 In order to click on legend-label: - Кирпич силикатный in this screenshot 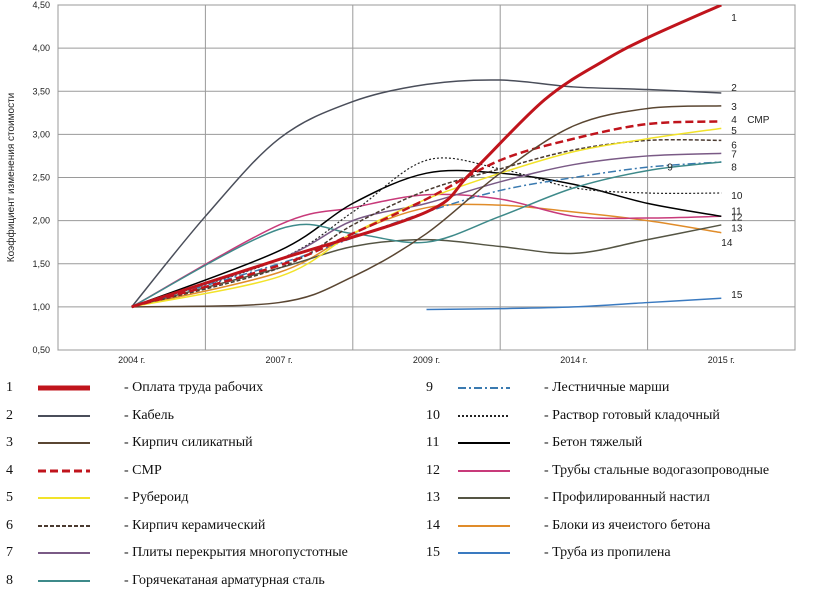, I will do `click(188, 442)`.